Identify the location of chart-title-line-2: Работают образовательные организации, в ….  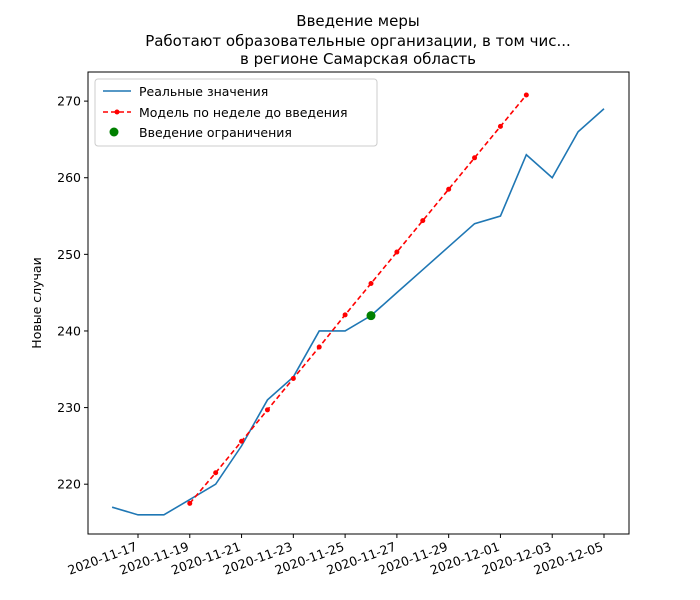
(358, 41).